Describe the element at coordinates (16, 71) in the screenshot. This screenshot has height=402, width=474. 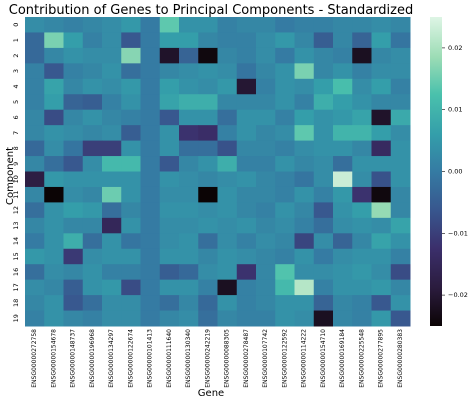
I see `y-tick-label: 3` at that location.